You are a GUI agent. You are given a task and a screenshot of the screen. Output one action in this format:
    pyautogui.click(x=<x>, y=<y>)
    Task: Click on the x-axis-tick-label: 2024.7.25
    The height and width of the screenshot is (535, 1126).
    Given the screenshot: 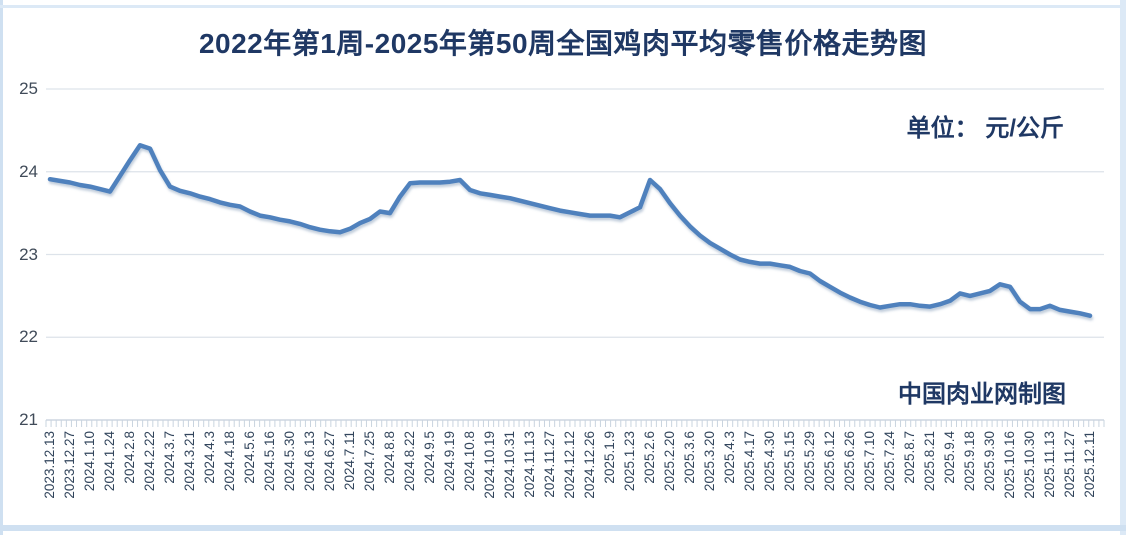 What is the action you would take?
    pyautogui.click(x=369, y=461)
    